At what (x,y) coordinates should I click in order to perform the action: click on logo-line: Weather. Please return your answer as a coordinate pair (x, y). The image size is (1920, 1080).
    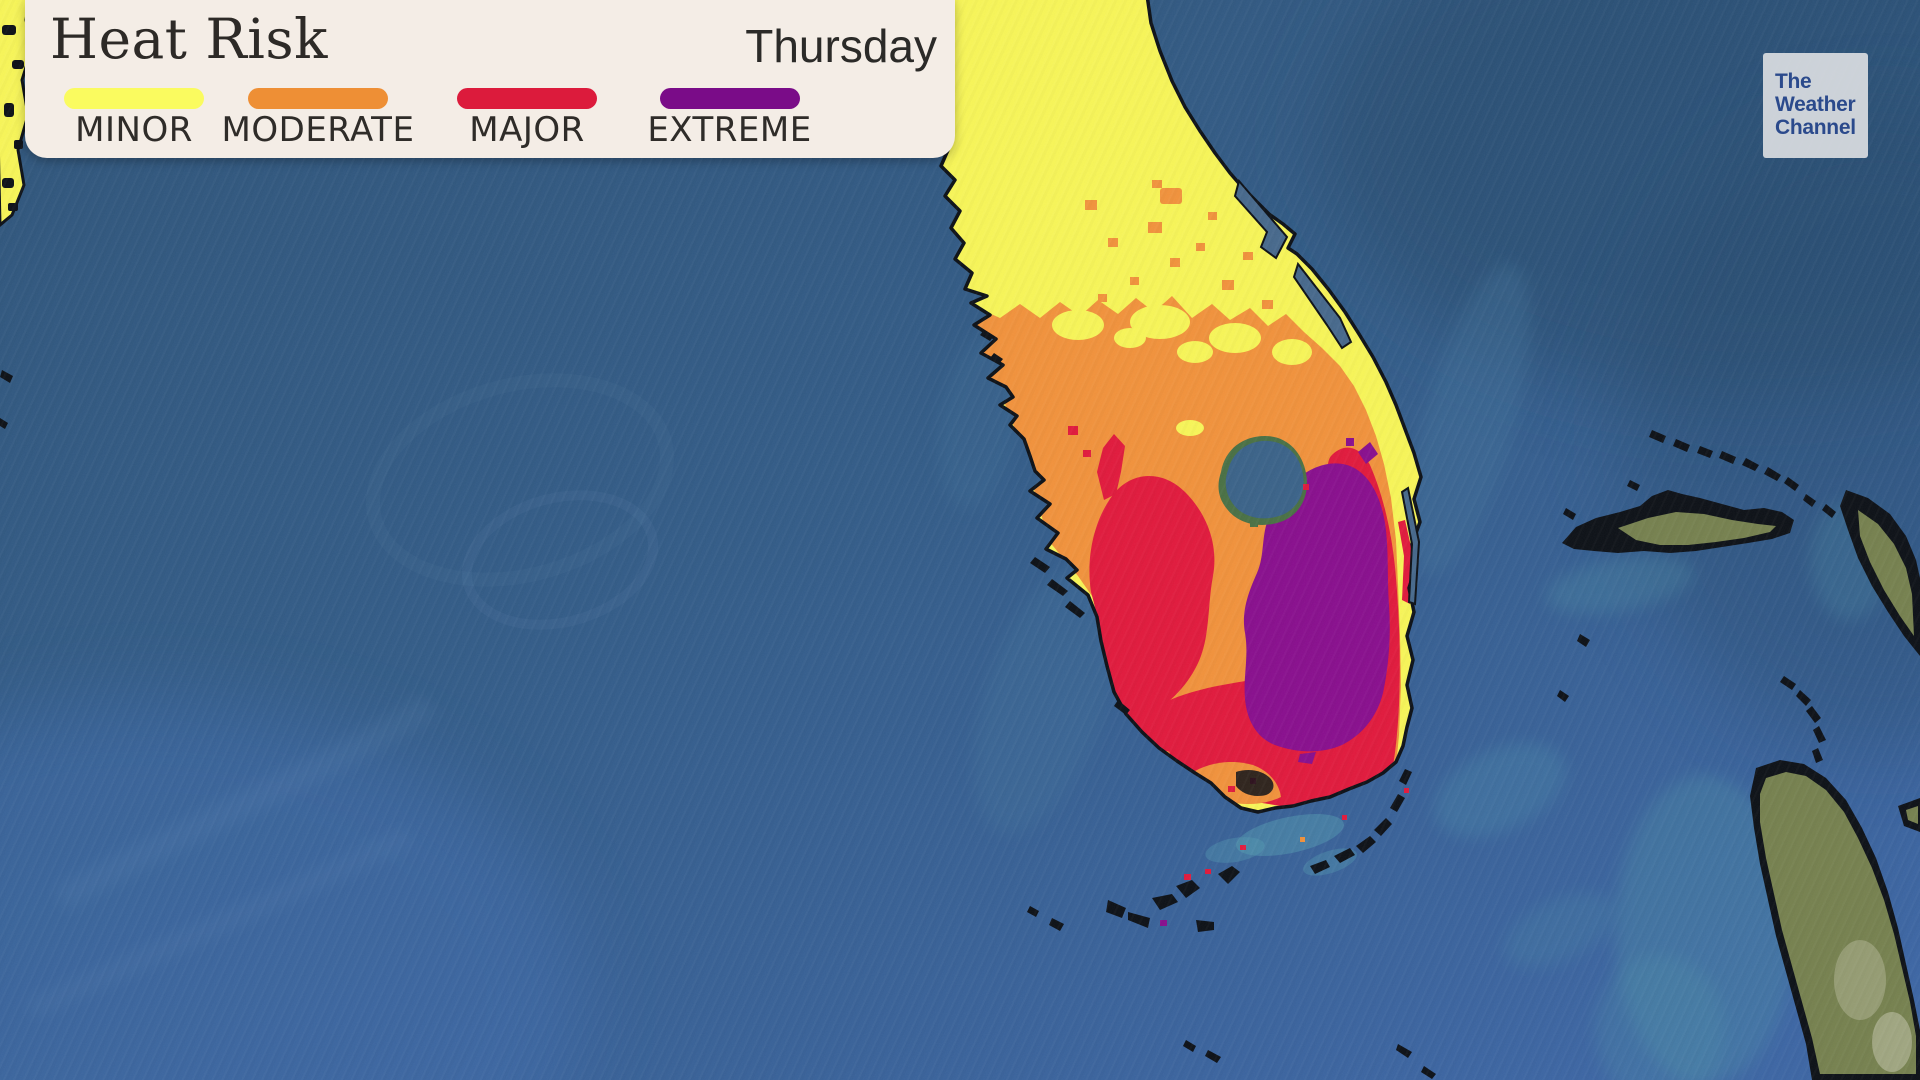
    Looking at the image, I should click on (1815, 105).